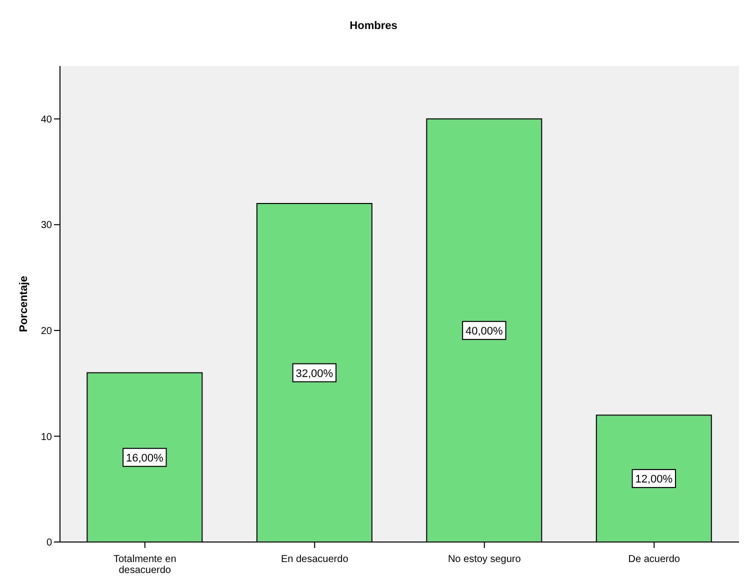  What do you see at coordinates (485, 559) in the screenshot?
I see `x-tick-label: No estoy seguro` at bounding box center [485, 559].